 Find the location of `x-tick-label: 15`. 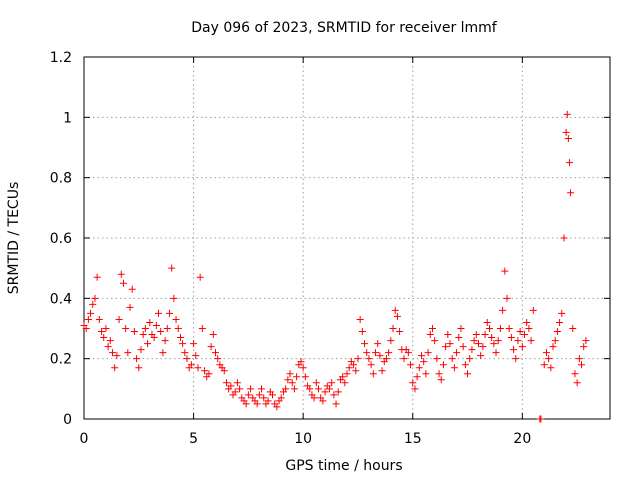

x-tick-label: 15 is located at coordinates (413, 439).